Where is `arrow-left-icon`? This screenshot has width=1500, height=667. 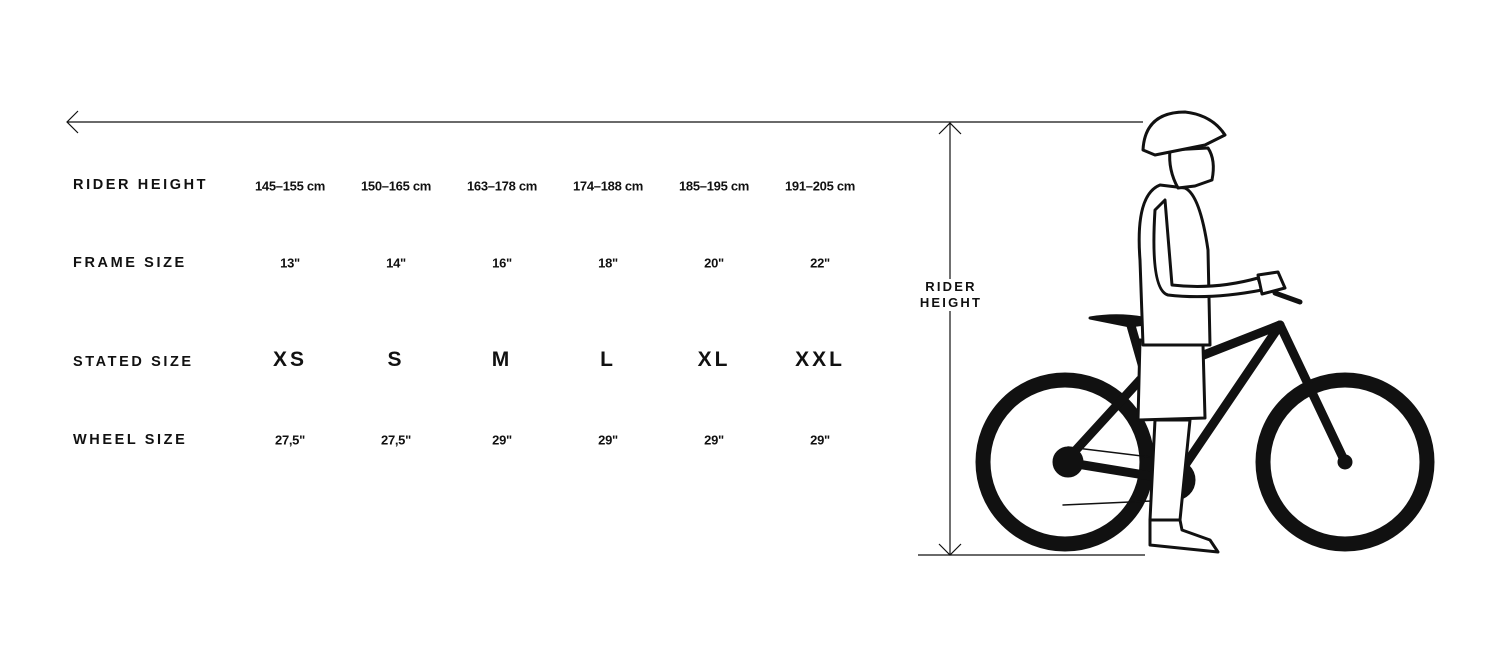 arrow-left-icon is located at coordinates (72, 122).